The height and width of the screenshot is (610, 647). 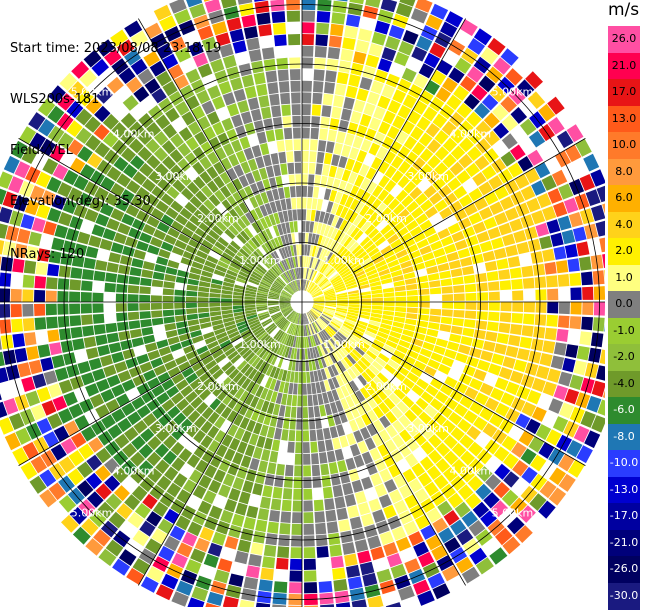 What do you see at coordinates (624, 145) in the screenshot?
I see `colorbar-tick-label: 10.0` at bounding box center [624, 145].